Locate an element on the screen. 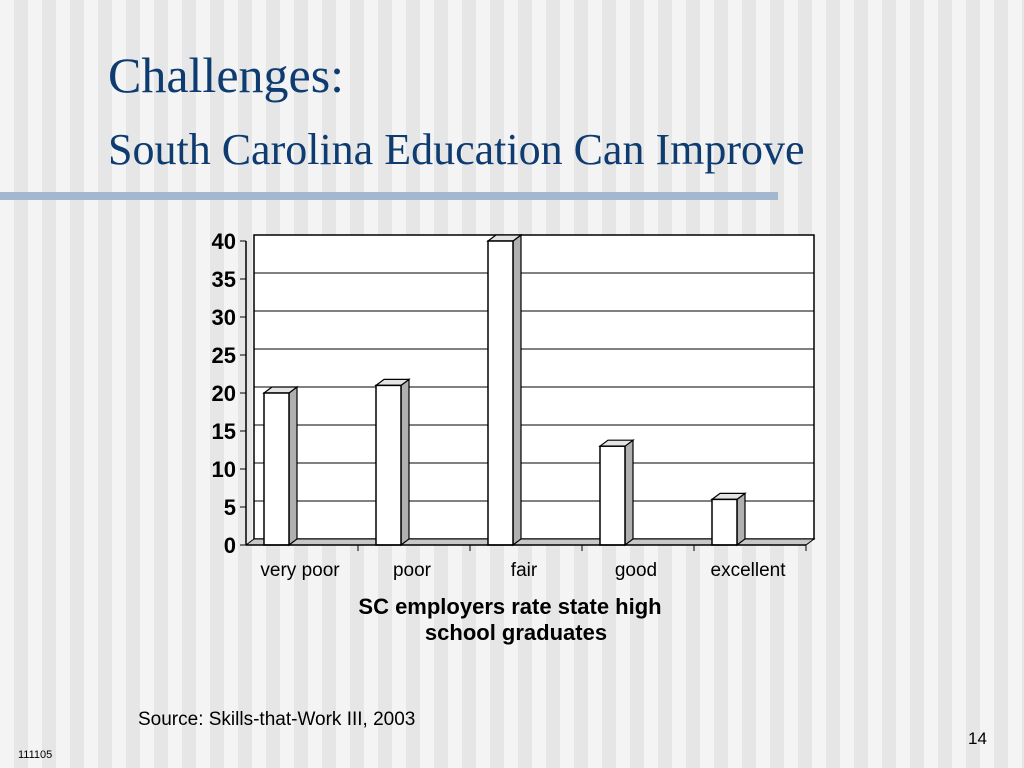 This screenshot has width=1024, height=768. x-axis-title-line-2: school graduates is located at coordinates (516, 632).